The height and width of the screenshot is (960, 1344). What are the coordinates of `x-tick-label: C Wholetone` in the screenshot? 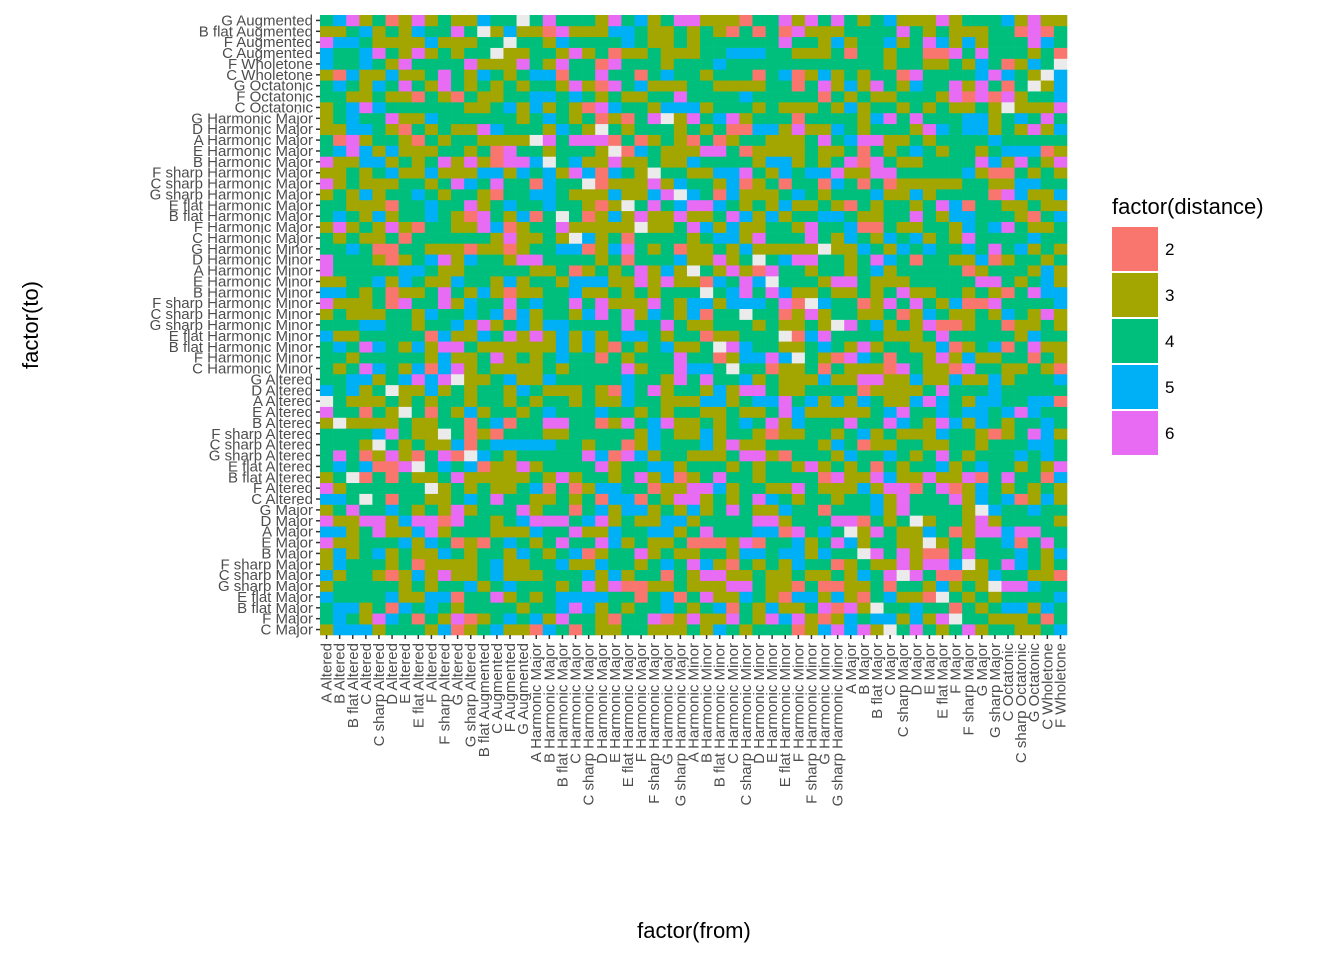 It's located at (1047, 686).